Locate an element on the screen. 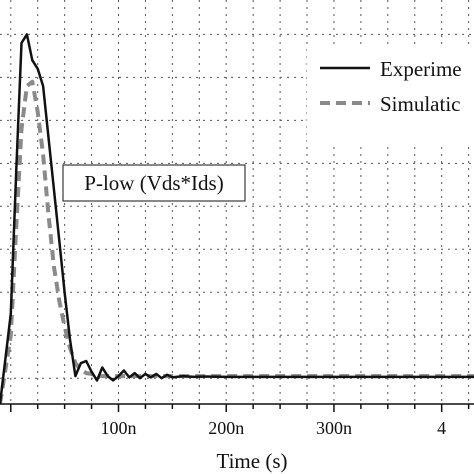 This screenshot has width=474, height=474. legend: Experime Simulatic is located at coordinates (390, 93).